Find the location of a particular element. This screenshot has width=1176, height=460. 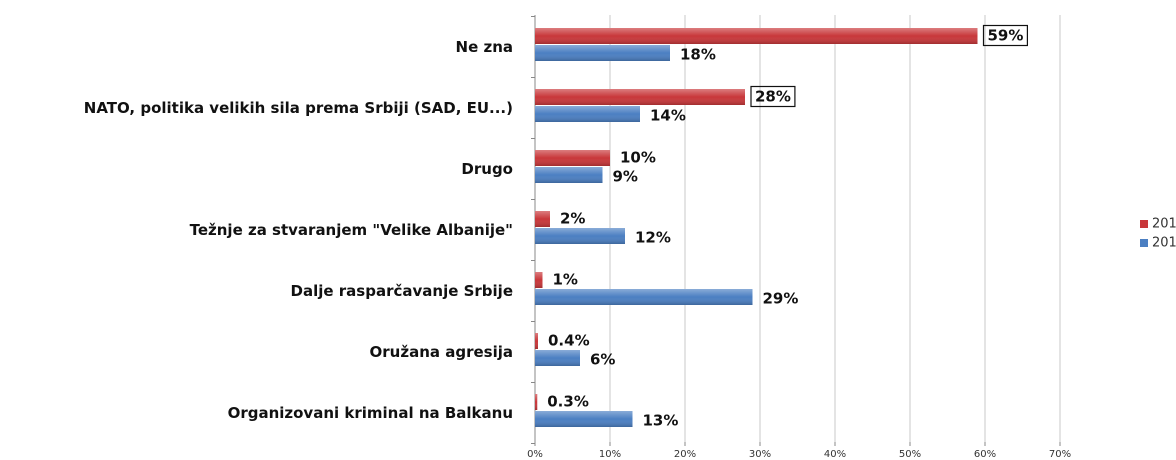

x-tick-label: 50% is located at coordinates (910, 454).